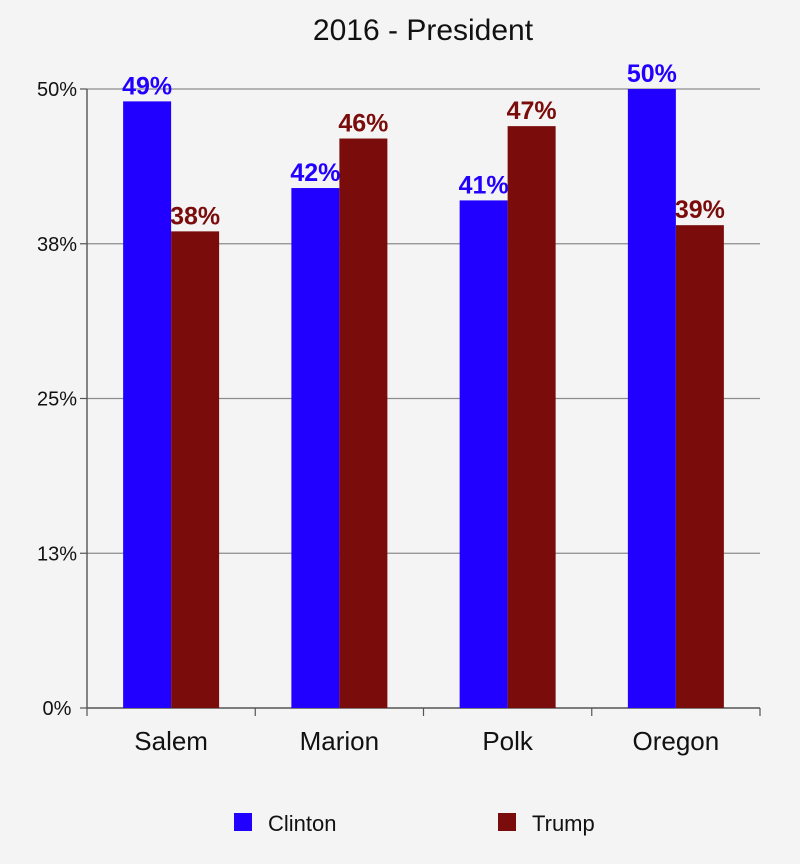  Describe the element at coordinates (563, 823) in the screenshot. I see `legend-label-trump: Trump` at that location.